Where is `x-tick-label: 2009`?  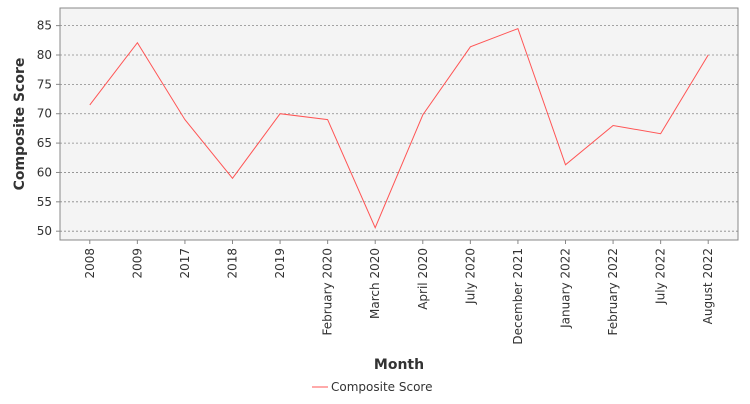 x-tick-label: 2009 is located at coordinates (137, 263).